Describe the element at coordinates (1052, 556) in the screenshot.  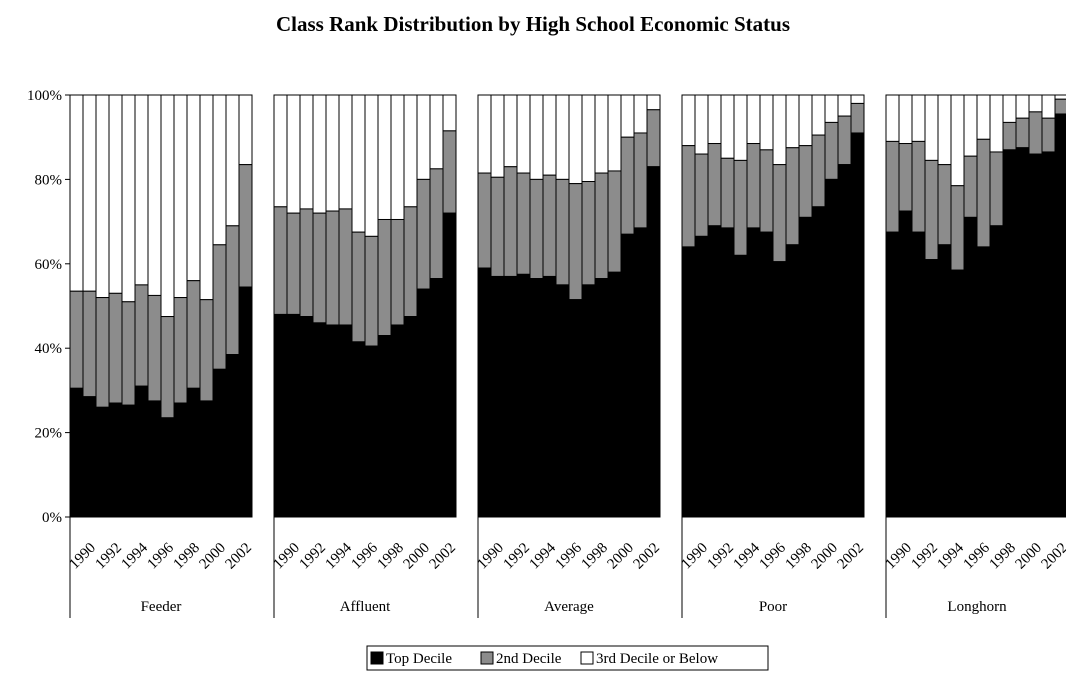
I see `x-tick-label-year: 2002` at that location.